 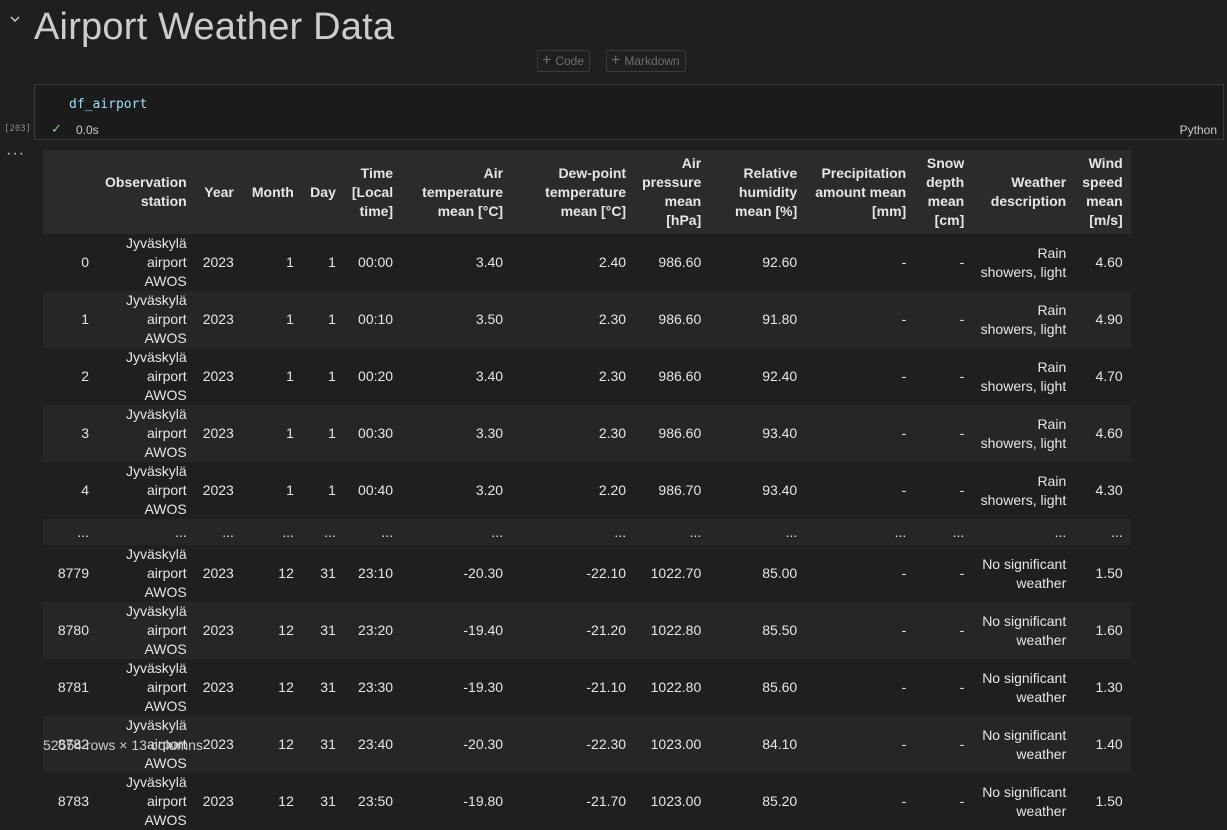 I want to click on table-cell: 92.40, so click(x=780, y=376).